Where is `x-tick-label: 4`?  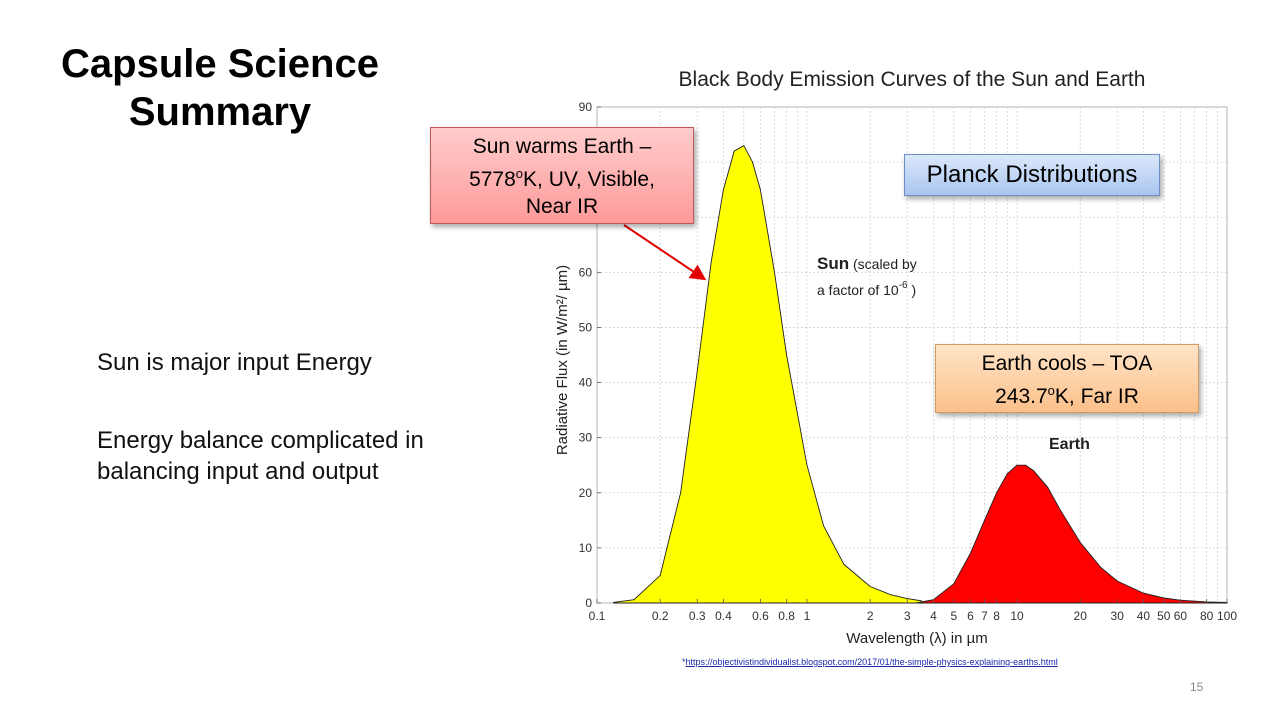 x-tick-label: 4 is located at coordinates (933, 616).